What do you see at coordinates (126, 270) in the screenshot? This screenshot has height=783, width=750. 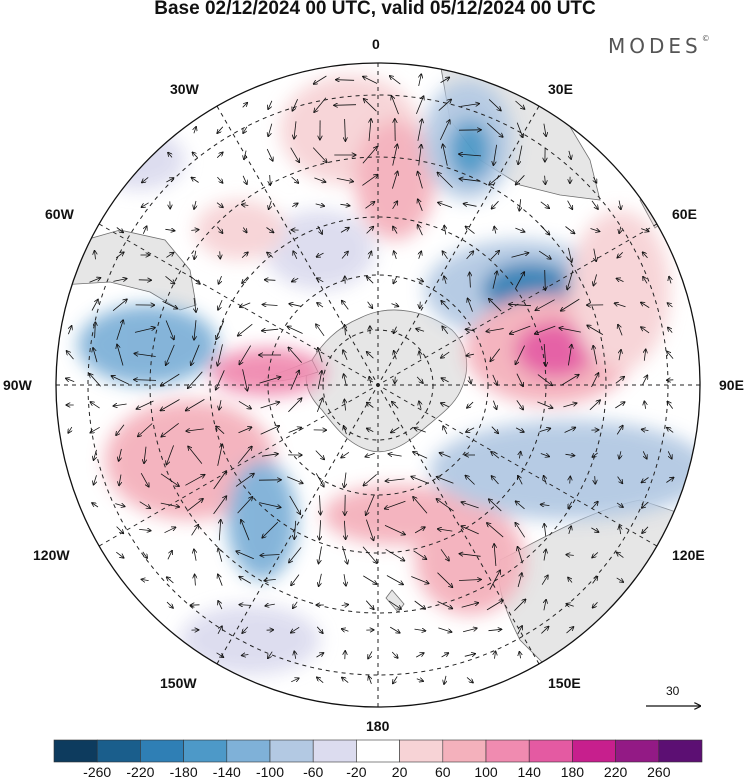 I see `south-america-landmass` at bounding box center [126, 270].